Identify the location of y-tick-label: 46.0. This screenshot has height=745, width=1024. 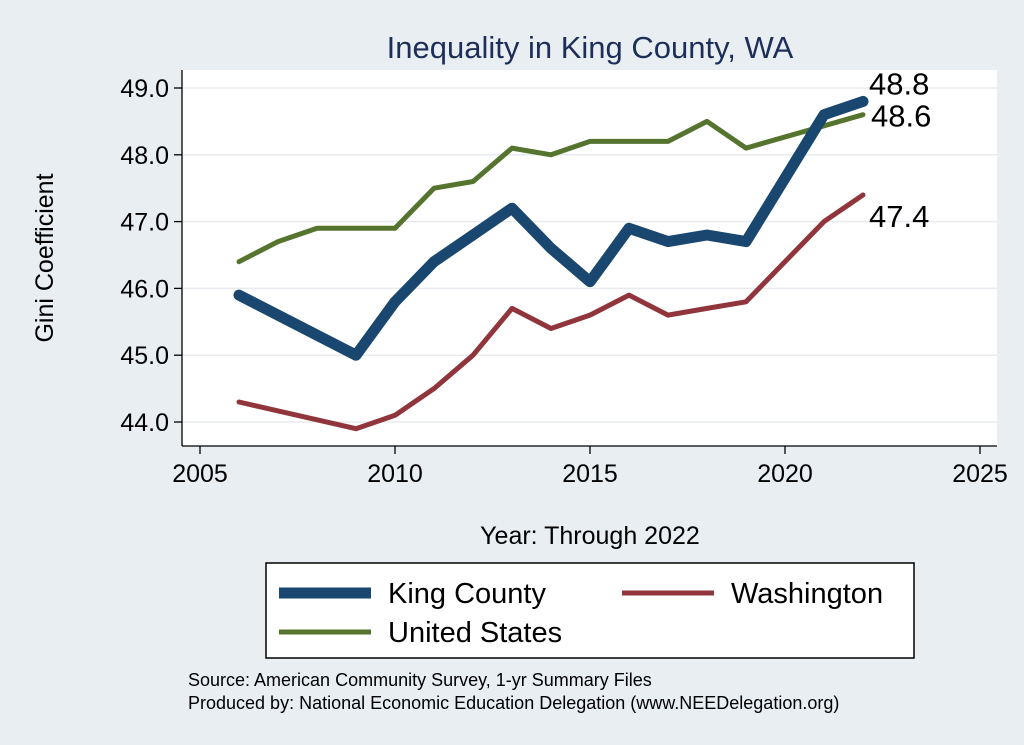
(144, 289).